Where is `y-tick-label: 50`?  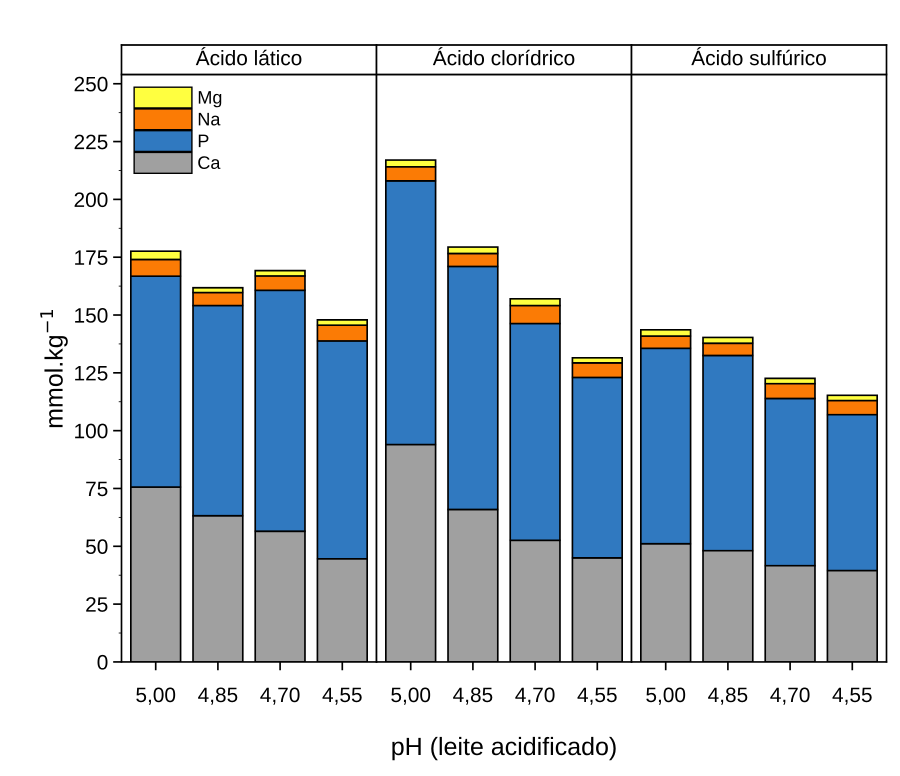
y-tick-label: 50 is located at coordinates (97, 546).